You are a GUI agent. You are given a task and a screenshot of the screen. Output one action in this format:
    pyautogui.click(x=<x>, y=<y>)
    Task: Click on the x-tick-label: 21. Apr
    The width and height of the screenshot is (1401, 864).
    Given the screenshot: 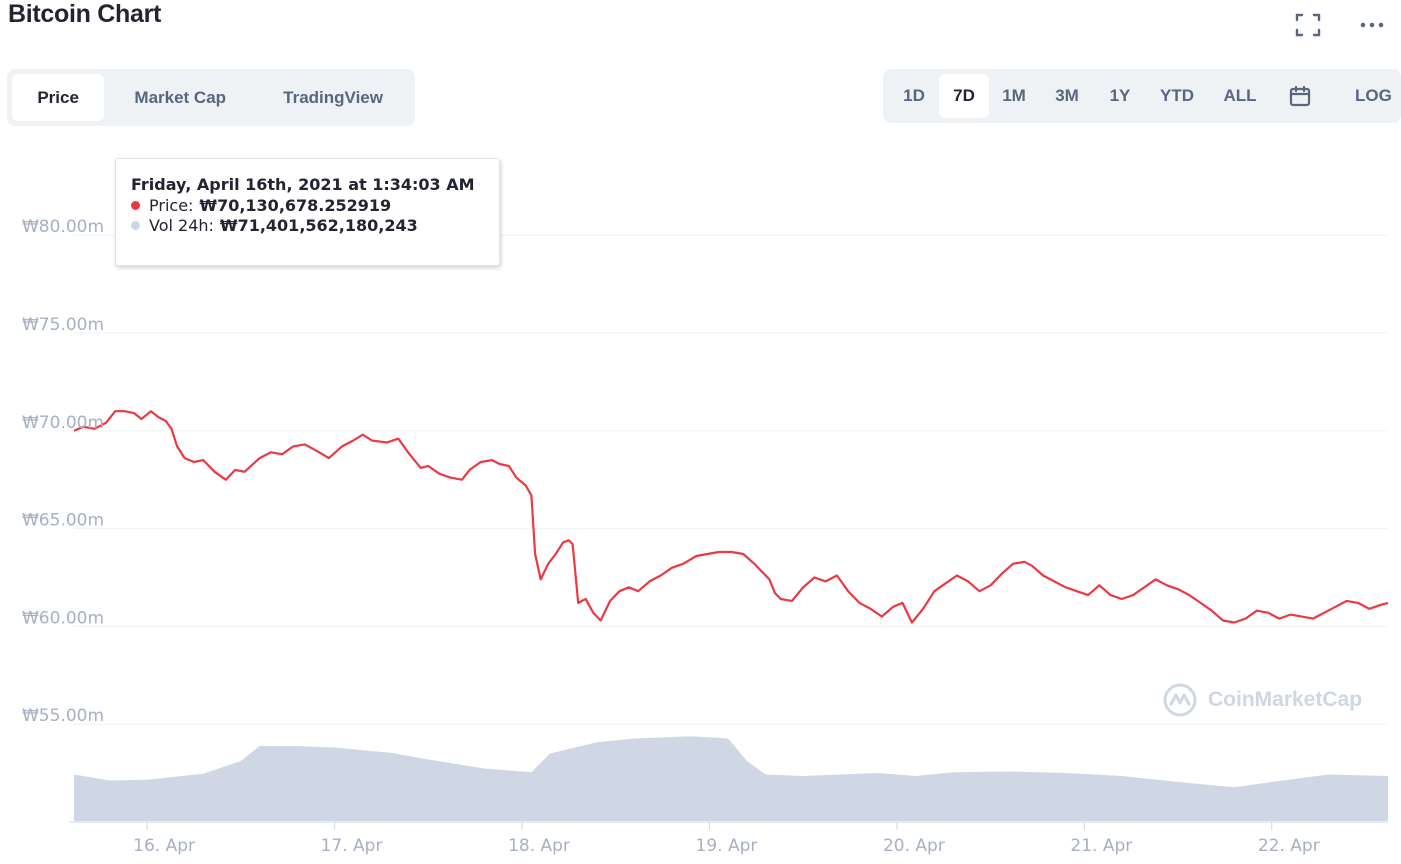 What is the action you would take?
    pyautogui.click(x=1101, y=846)
    